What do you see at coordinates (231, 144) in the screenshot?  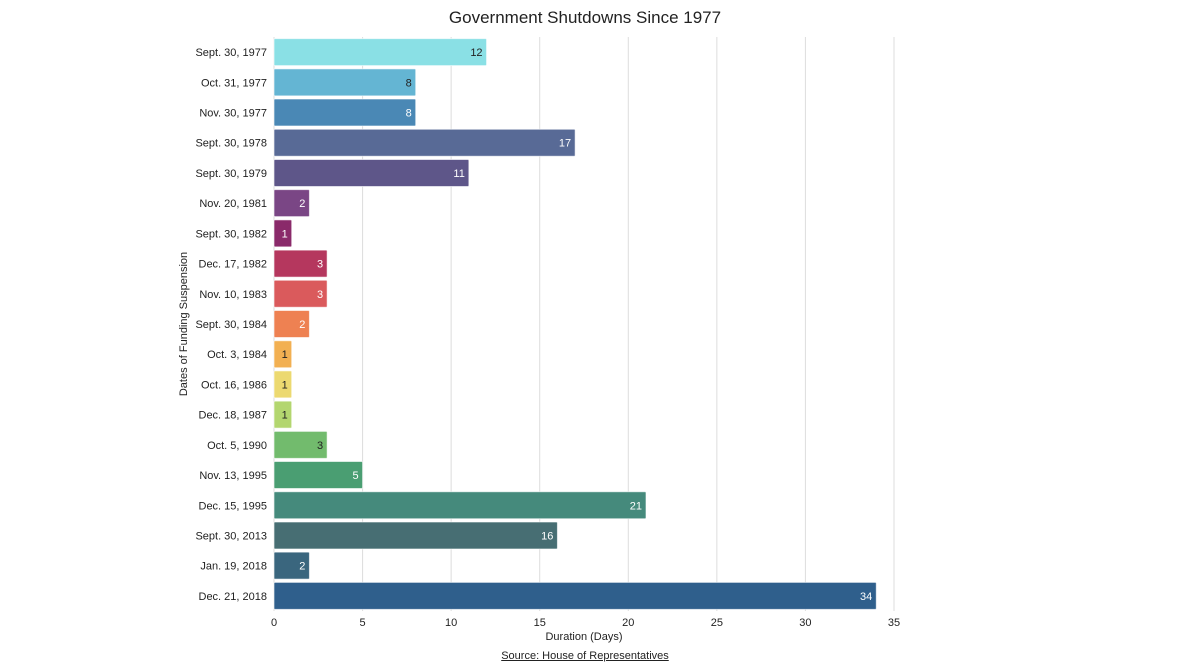 I see `y-tick-label: Sept. 30, 1978` at bounding box center [231, 144].